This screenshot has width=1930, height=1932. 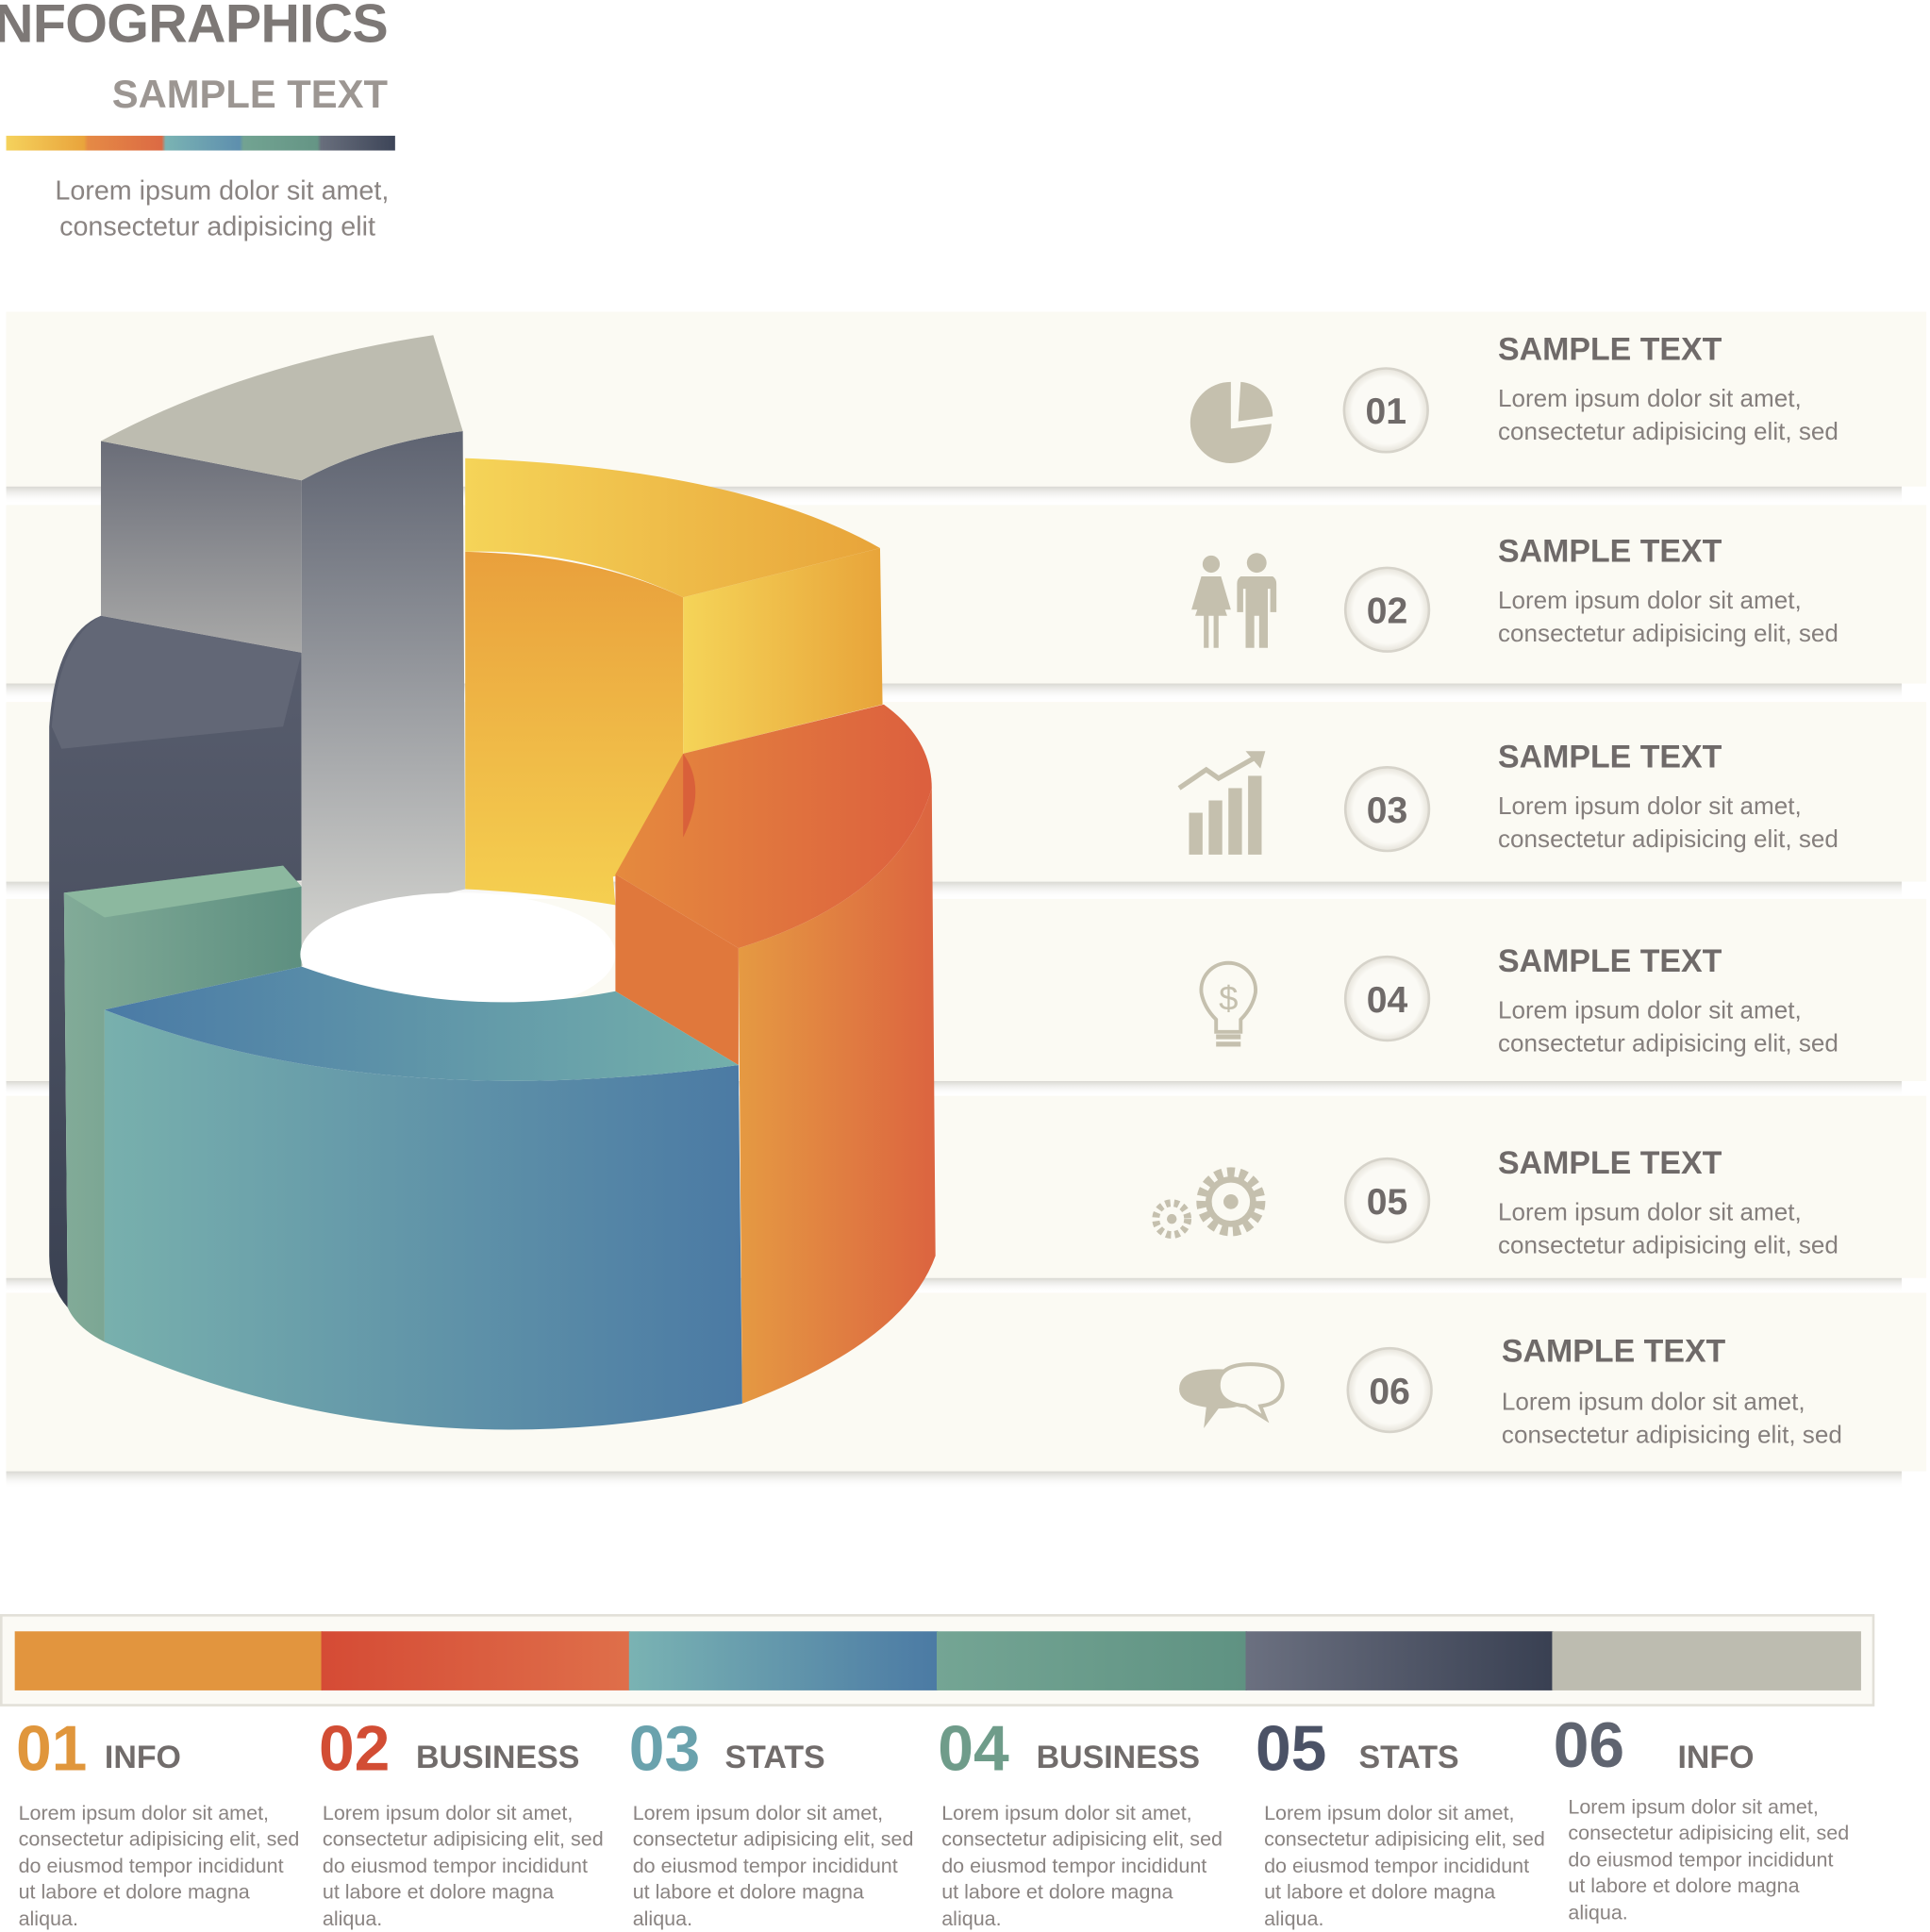 I want to click on speech-bubbles-icon, so click(x=1232, y=1395).